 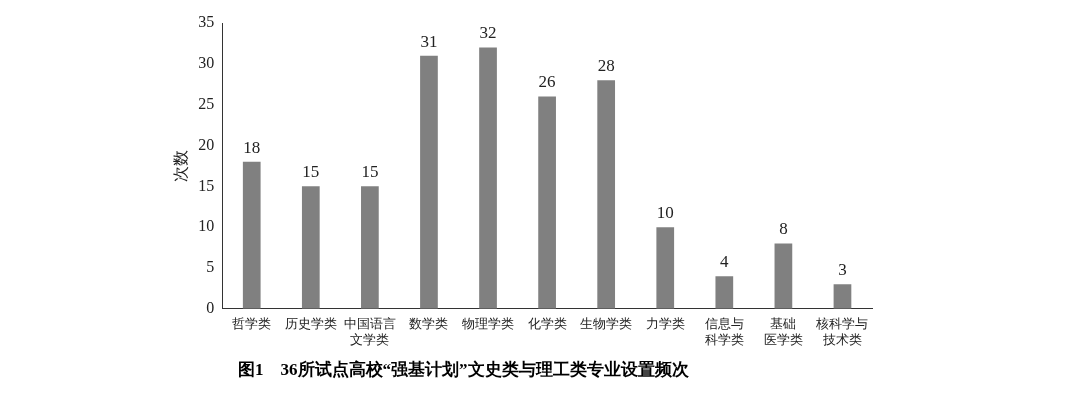 I want to click on data-label: 4, so click(x=725, y=262).